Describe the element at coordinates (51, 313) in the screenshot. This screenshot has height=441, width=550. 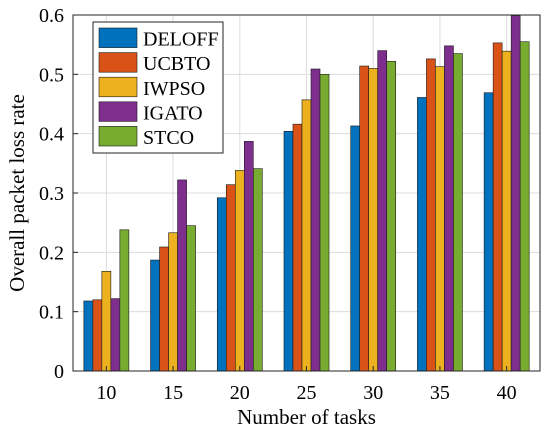
I see `y-tick-label: 0.1` at that location.